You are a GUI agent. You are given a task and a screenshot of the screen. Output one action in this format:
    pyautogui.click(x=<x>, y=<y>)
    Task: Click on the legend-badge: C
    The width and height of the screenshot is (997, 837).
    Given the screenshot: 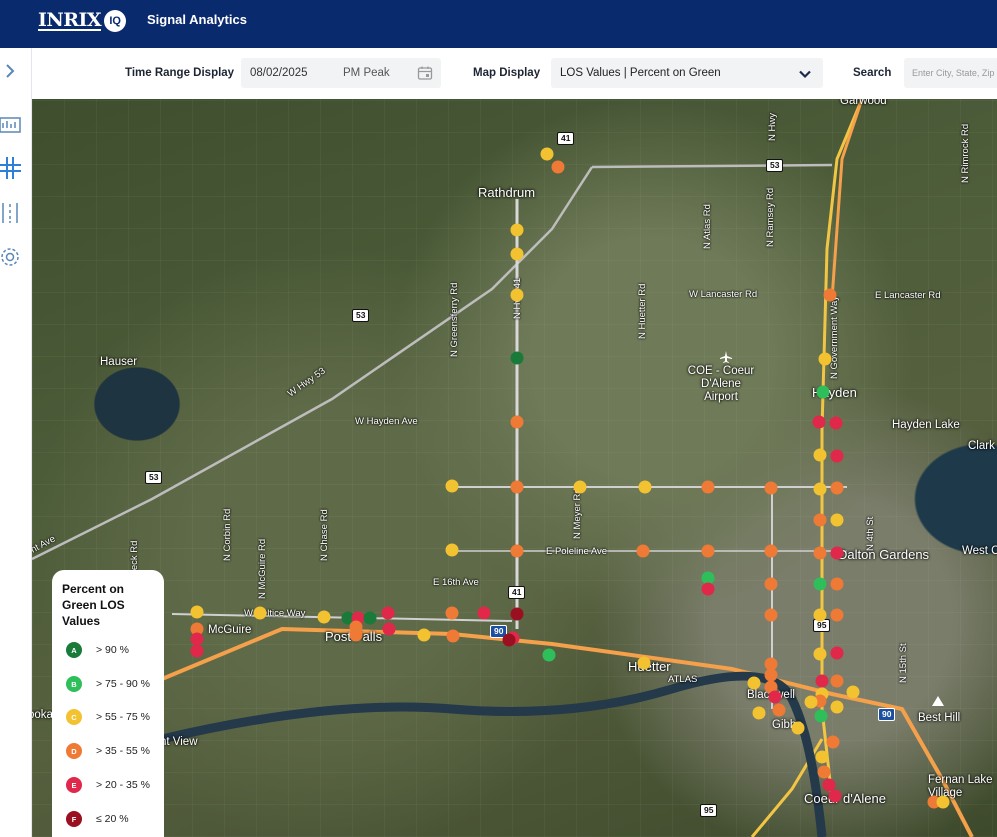 What is the action you would take?
    pyautogui.click(x=74, y=717)
    